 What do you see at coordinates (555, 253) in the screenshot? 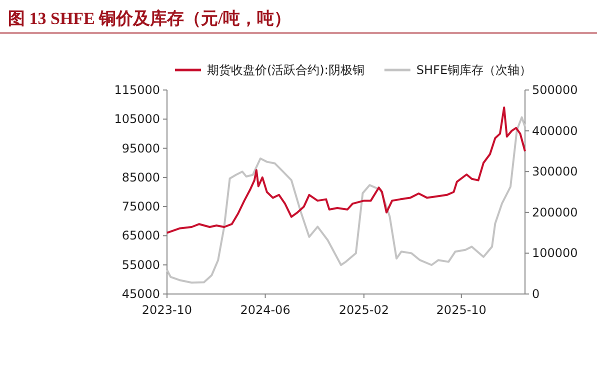
I see `y2-tick-label: 100000` at bounding box center [555, 253].